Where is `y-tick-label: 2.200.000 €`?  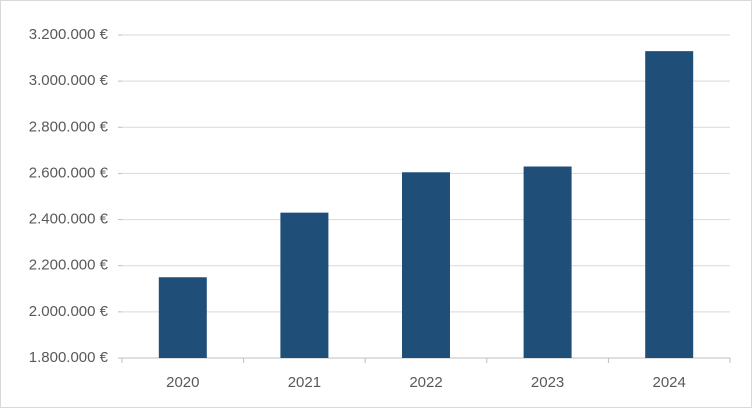
y-tick-label: 2.200.000 € is located at coordinates (69, 265).